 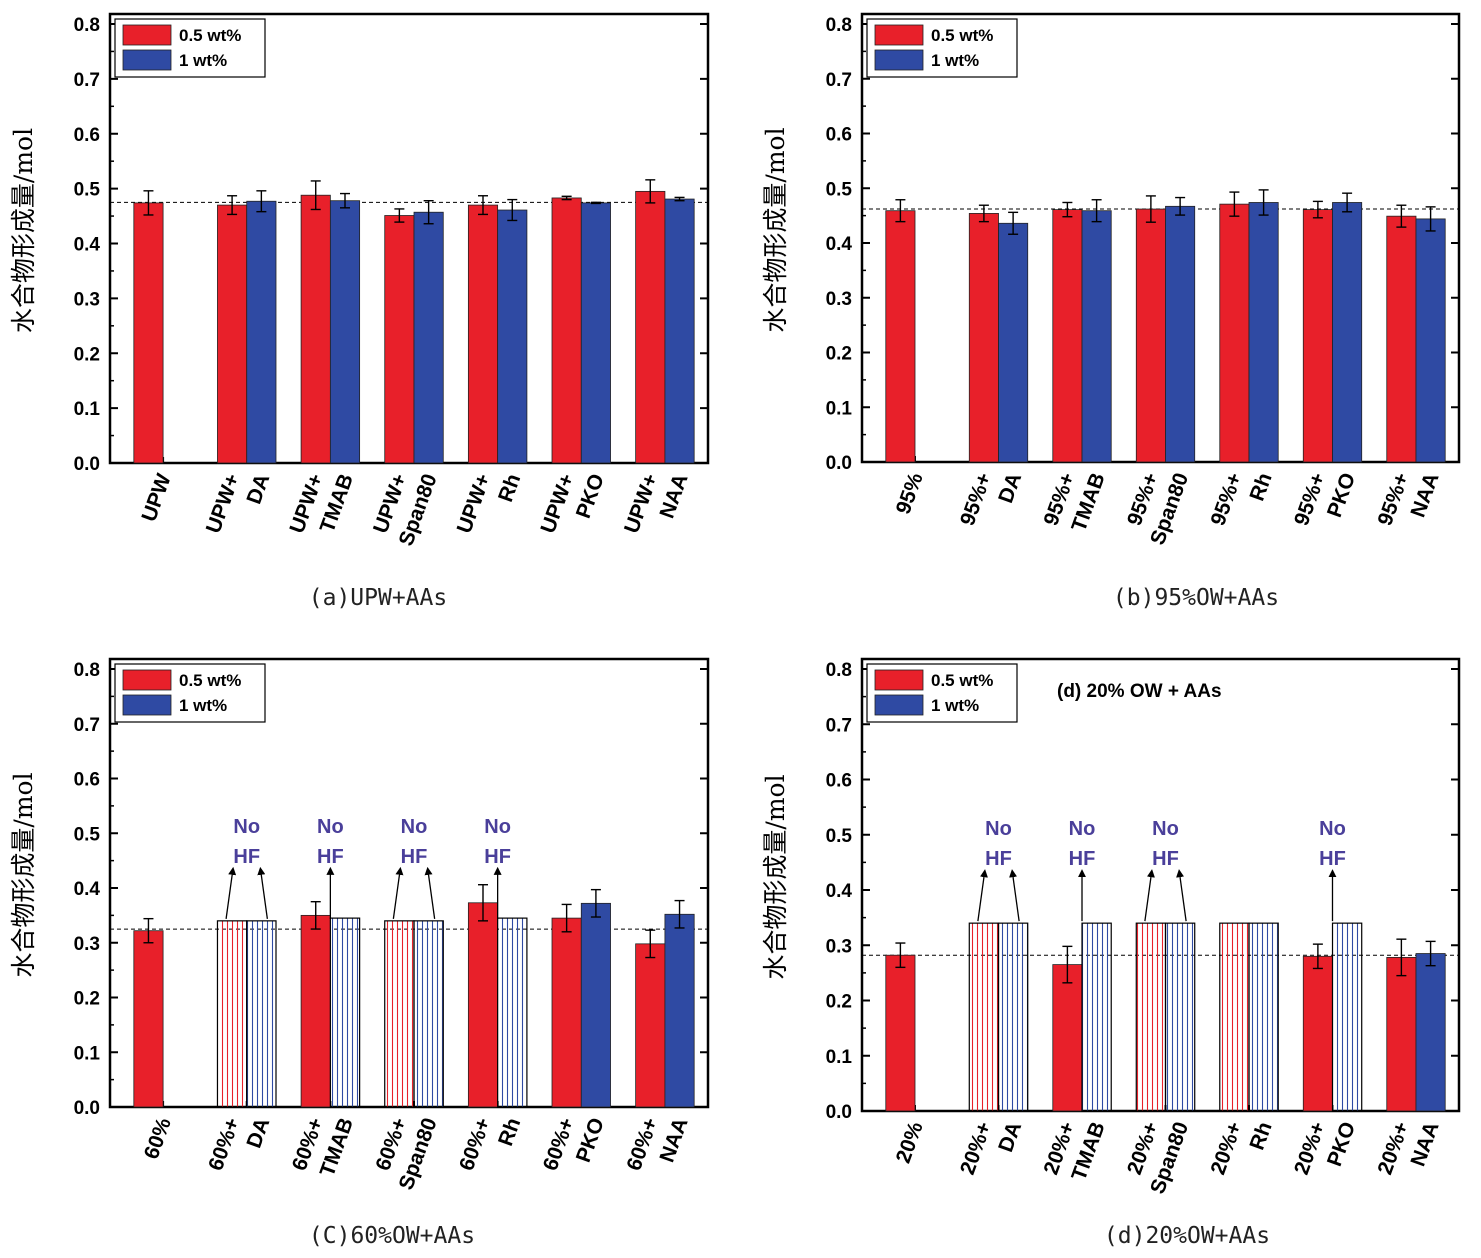 What do you see at coordinates (1187, 1236) in the screenshot?
I see `panel-caption: (d)20%OW+AAs` at bounding box center [1187, 1236].